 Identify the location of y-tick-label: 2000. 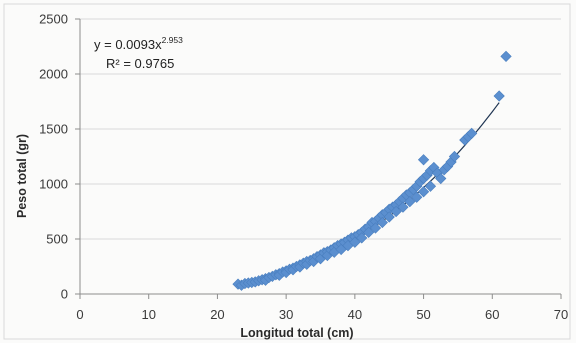
(53, 74).